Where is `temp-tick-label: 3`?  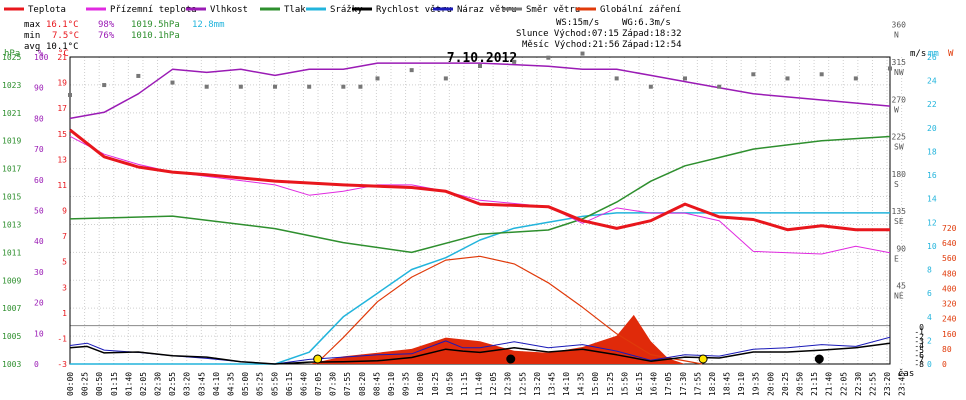
temp-tick-label: 3 is located at coordinates (64, 287).